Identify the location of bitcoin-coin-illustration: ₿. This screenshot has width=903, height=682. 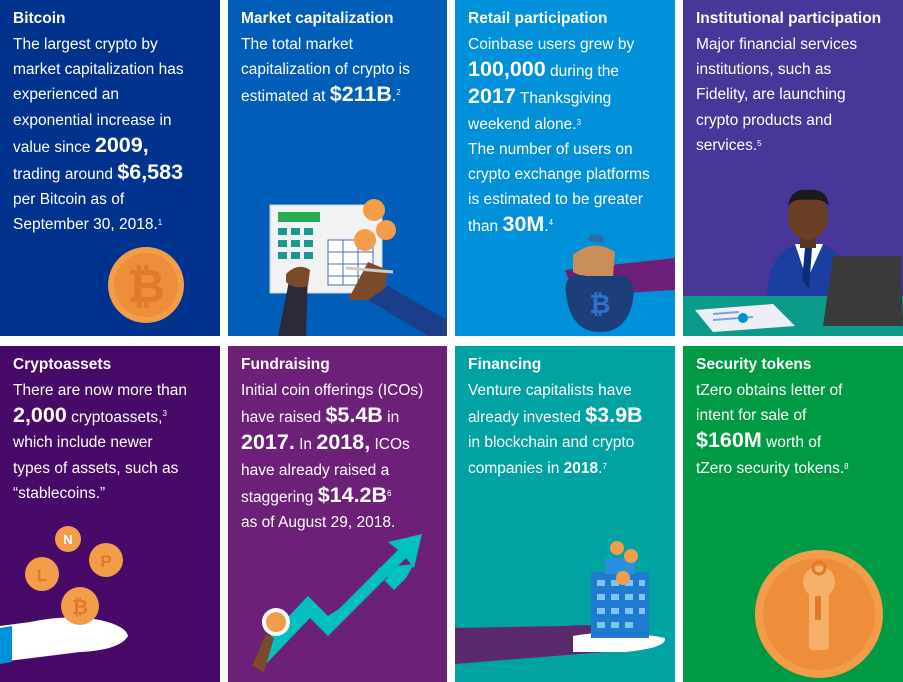
(146, 285).